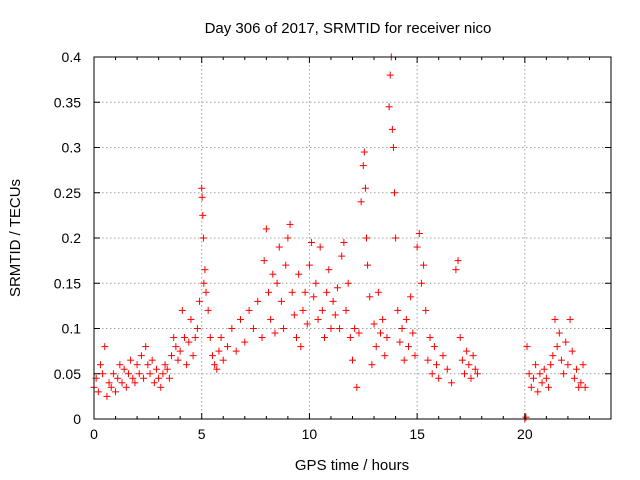  Describe the element at coordinates (72, 57) in the screenshot. I see `y-tick-label: 0.4` at that location.